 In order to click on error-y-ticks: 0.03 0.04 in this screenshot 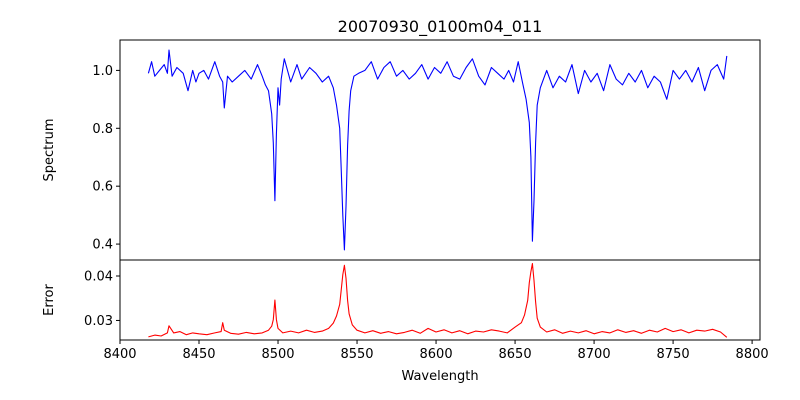, I will do `click(102, 299)`.